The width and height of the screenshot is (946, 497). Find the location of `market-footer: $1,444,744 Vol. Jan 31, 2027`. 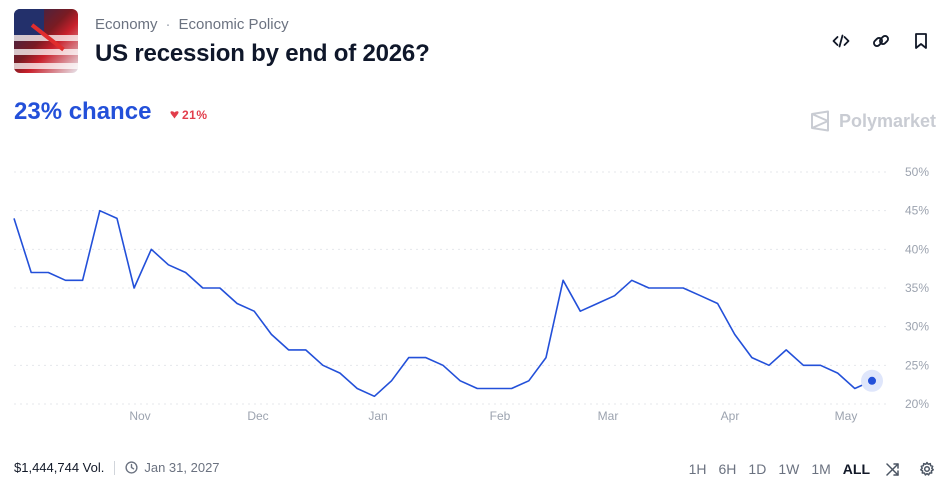

market-footer: $1,444,744 Vol. Jan 31, 2027 is located at coordinates (117, 467).